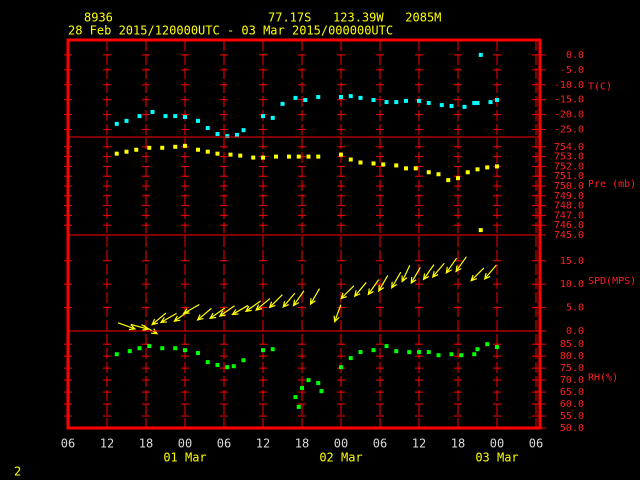 The width and height of the screenshot is (640, 480). What do you see at coordinates (603, 378) in the screenshot?
I see `y-axis-label: RH(%)` at bounding box center [603, 378].